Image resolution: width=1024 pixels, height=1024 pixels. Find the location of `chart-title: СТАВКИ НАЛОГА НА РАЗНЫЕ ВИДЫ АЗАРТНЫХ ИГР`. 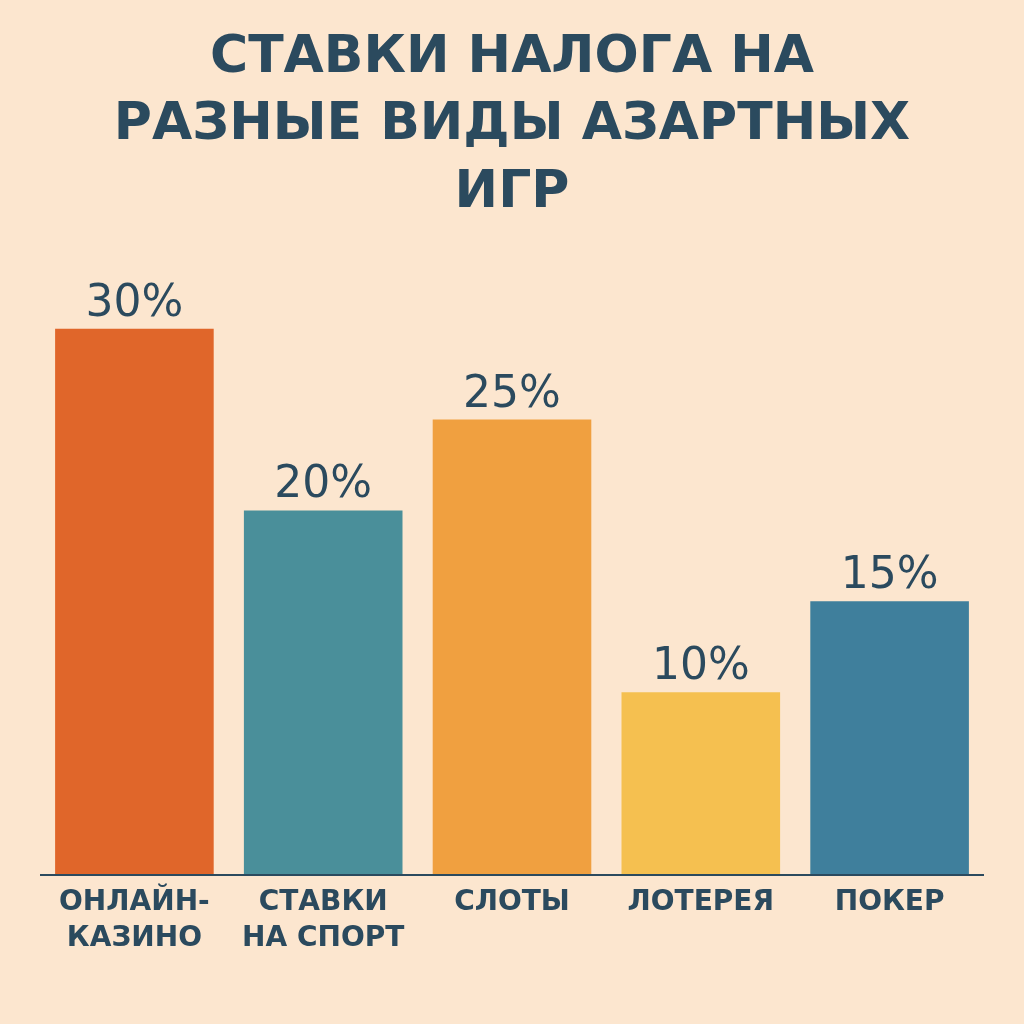

chart-title: СТАВКИ НАЛОГА НА РАЗНЫЕ ВИДЫ АЗАРТНЫХ ИГР is located at coordinates (512, 121).